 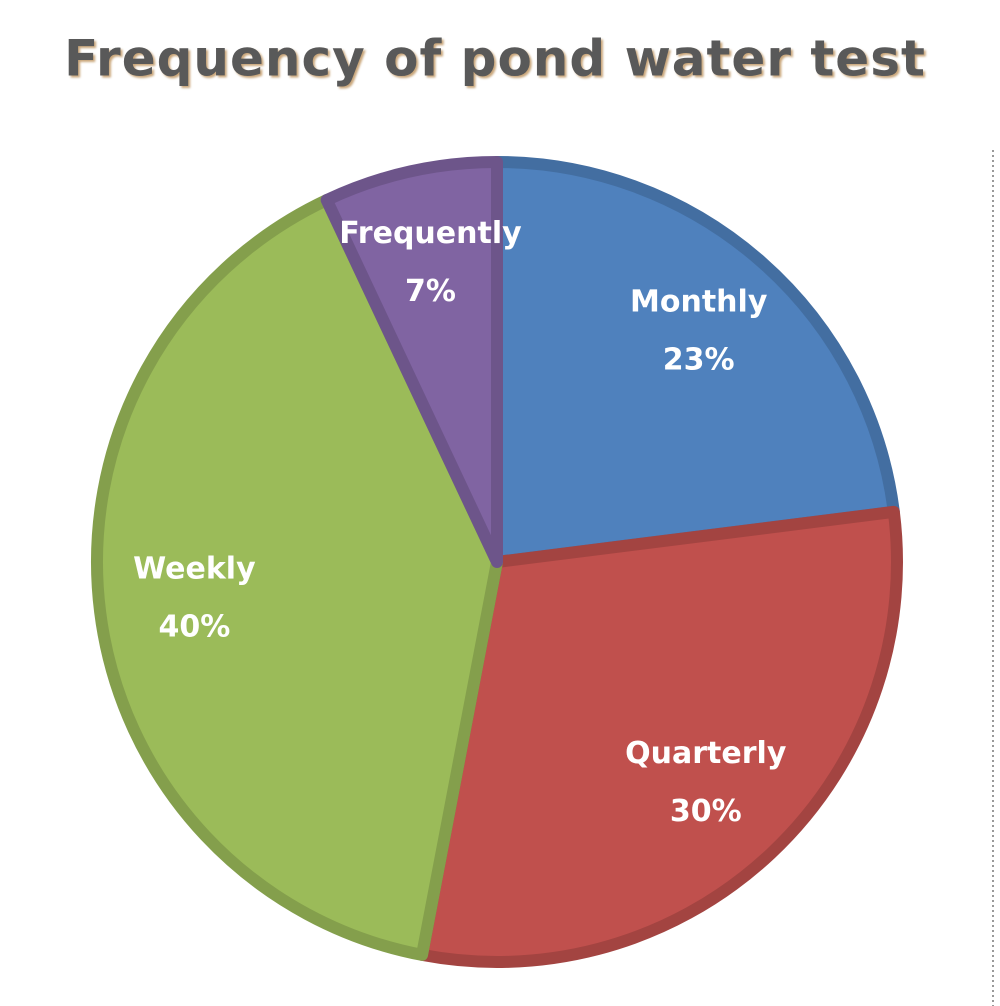 I want to click on slice-category-label: Weekly, so click(x=194, y=569).